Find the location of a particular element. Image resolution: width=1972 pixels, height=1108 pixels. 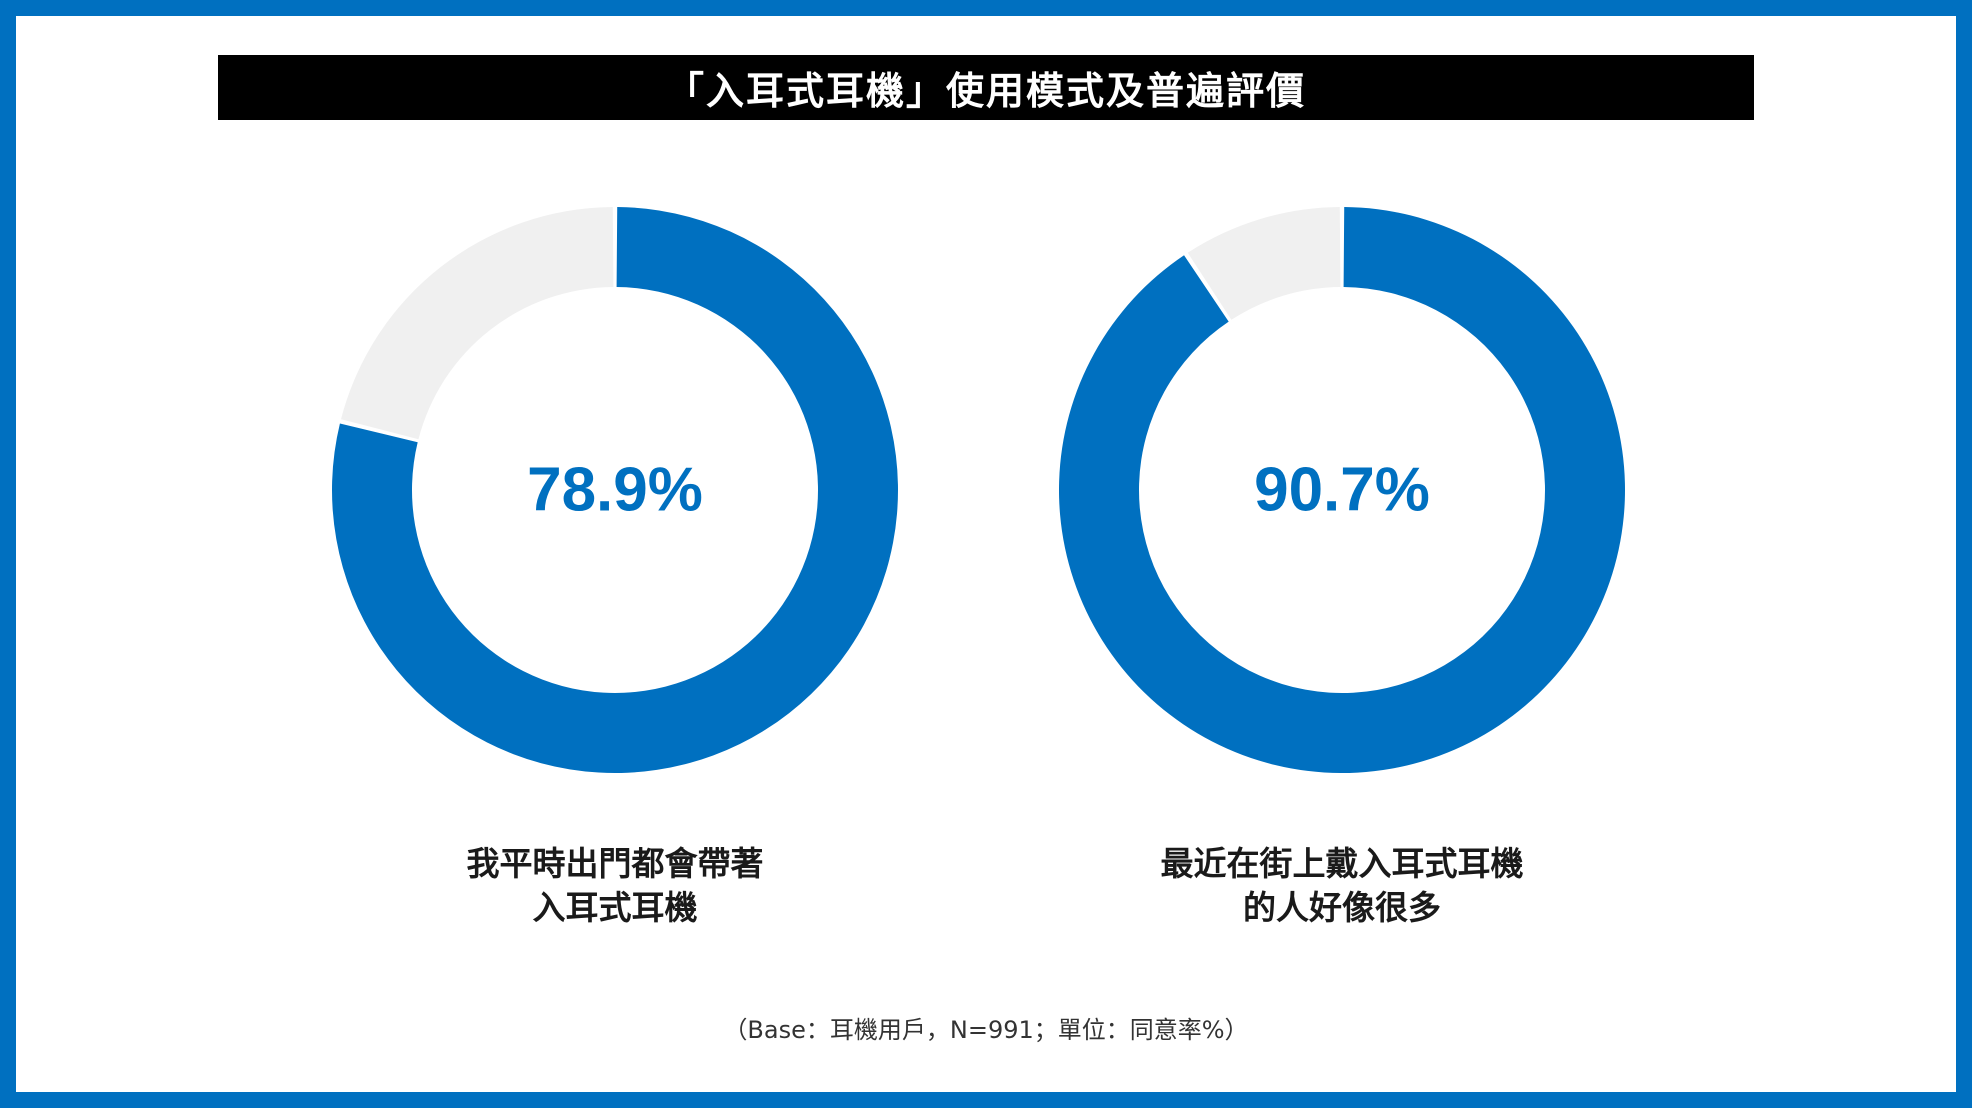

donut-chart-1: 78.9% is located at coordinates (615, 490).